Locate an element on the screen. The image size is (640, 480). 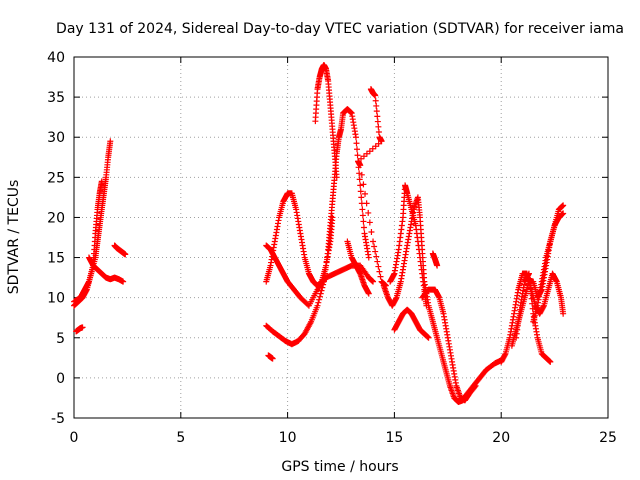
series-arc-k is located at coordinates (358, 267).